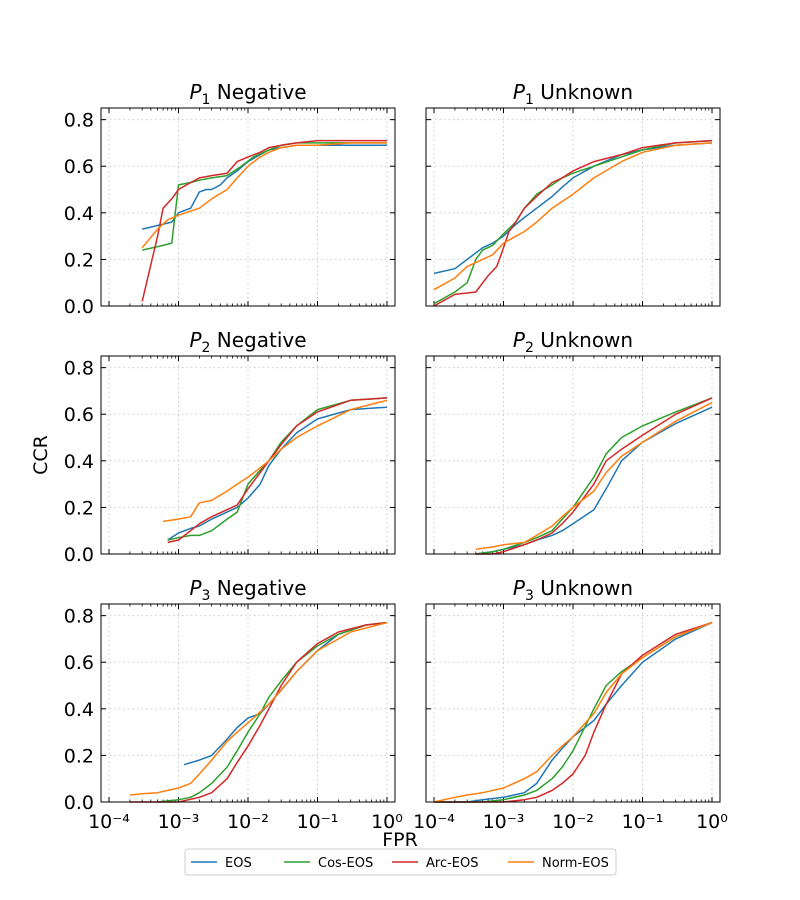  What do you see at coordinates (575, 863) in the screenshot?
I see `legend-label: Norm-EOS` at bounding box center [575, 863].